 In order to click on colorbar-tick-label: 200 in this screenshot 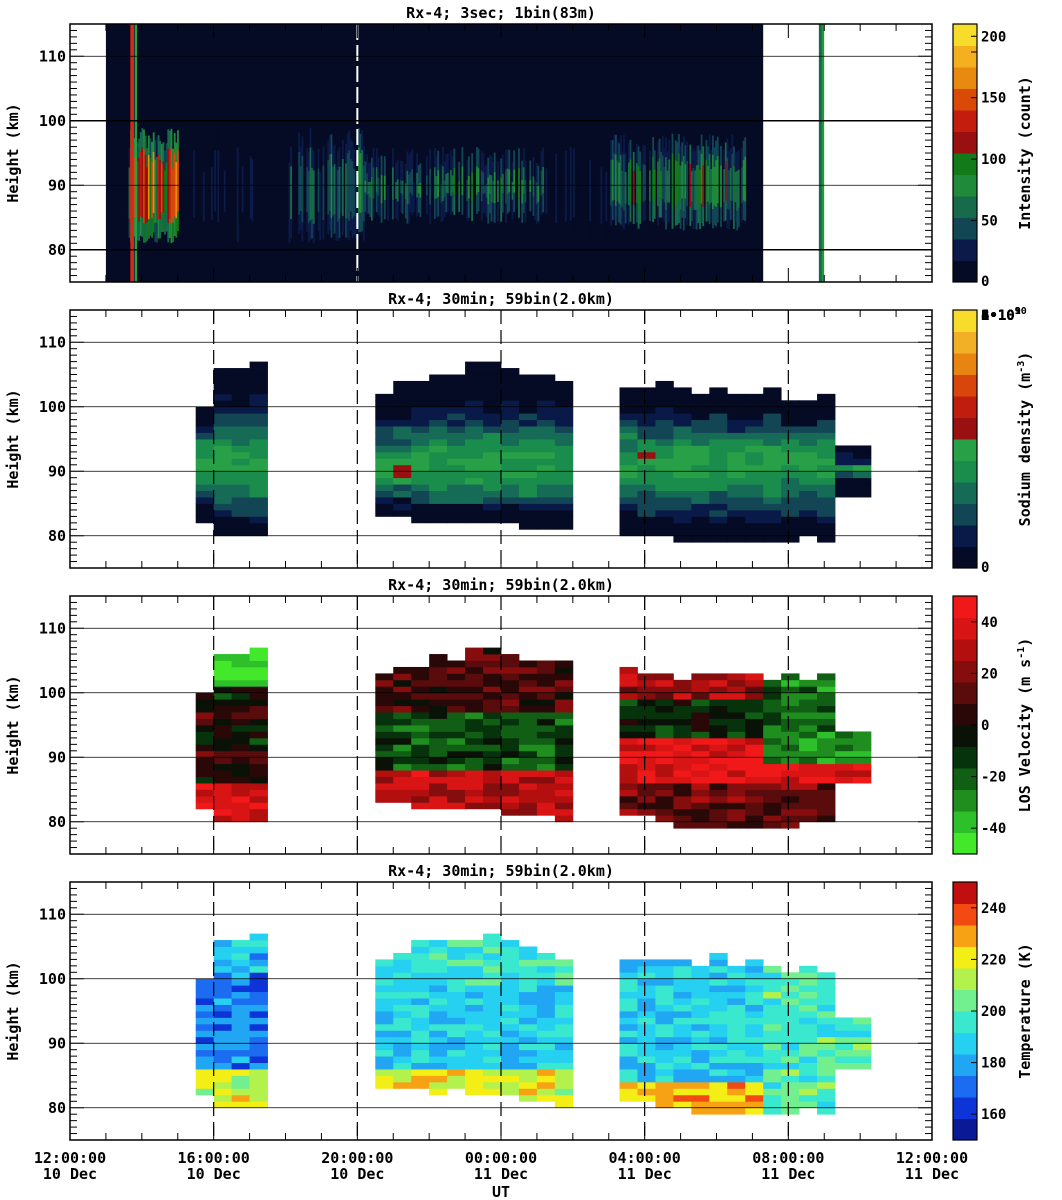, I will do `click(993, 1012)`.